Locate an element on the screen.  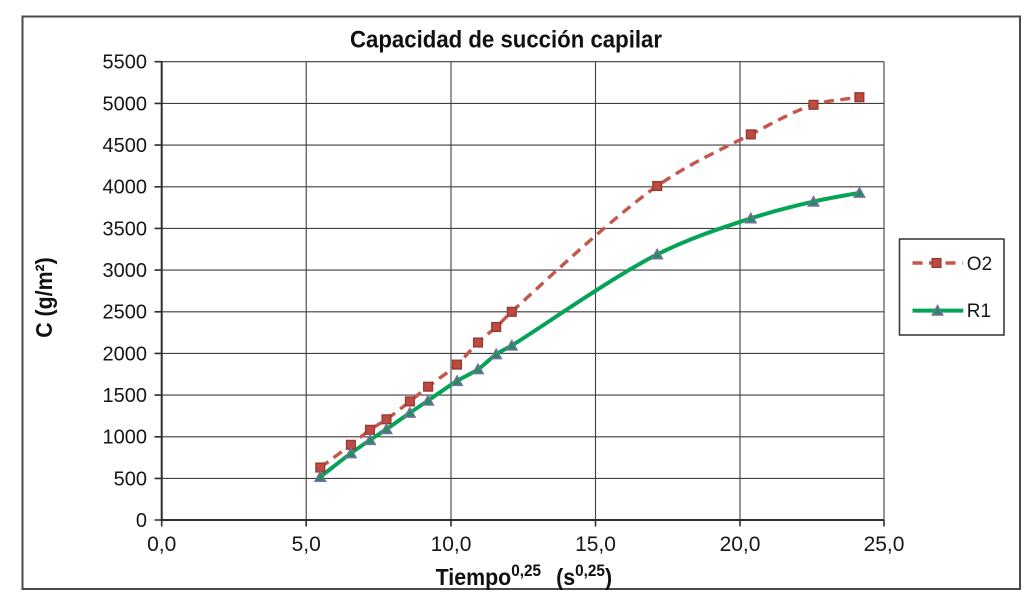
svg-text: Tiempo0,25 (s0,25) is located at coordinates (524, 576).